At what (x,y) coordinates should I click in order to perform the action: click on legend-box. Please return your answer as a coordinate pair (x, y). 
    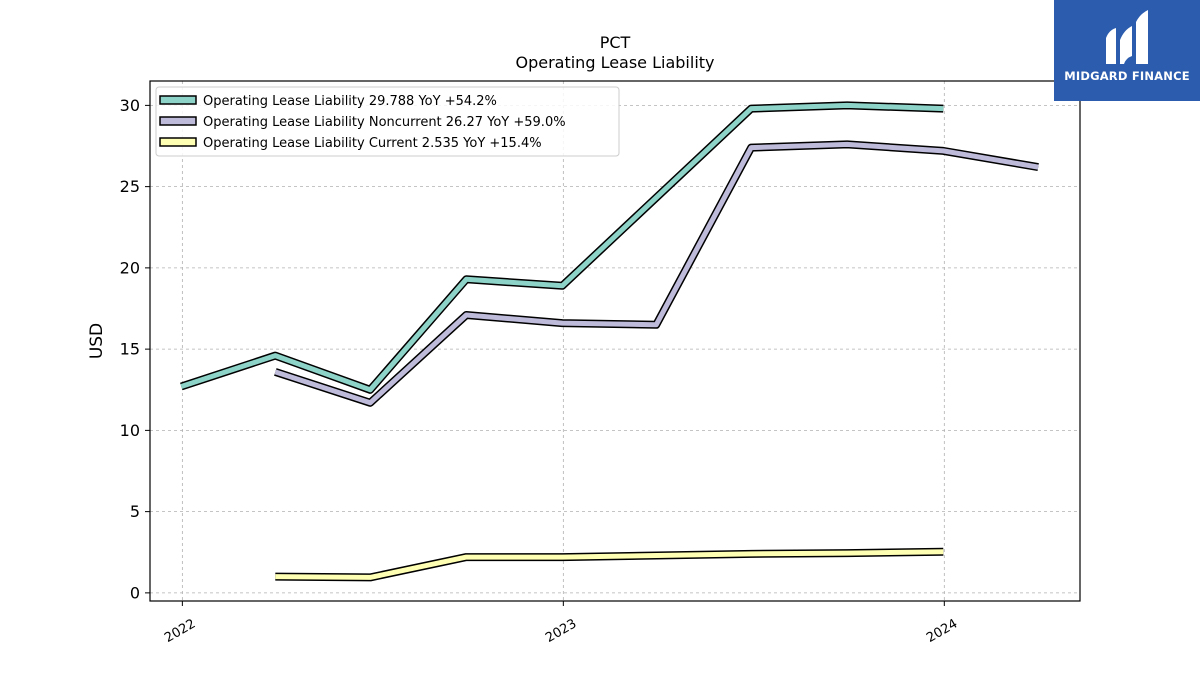
    Looking at the image, I should click on (387, 121).